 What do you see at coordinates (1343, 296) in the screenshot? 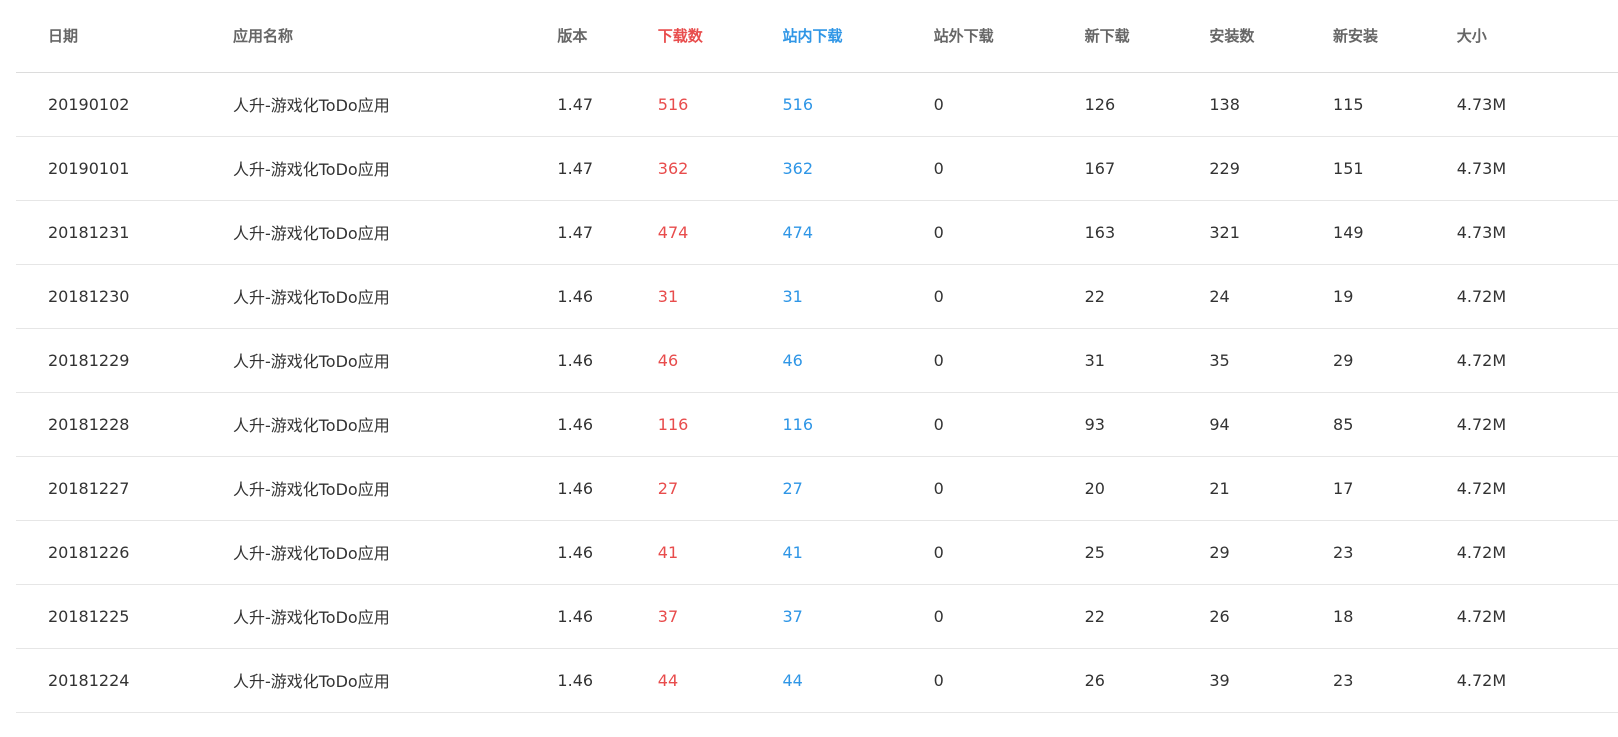
I see `cell-new-installs: 19` at bounding box center [1343, 296].